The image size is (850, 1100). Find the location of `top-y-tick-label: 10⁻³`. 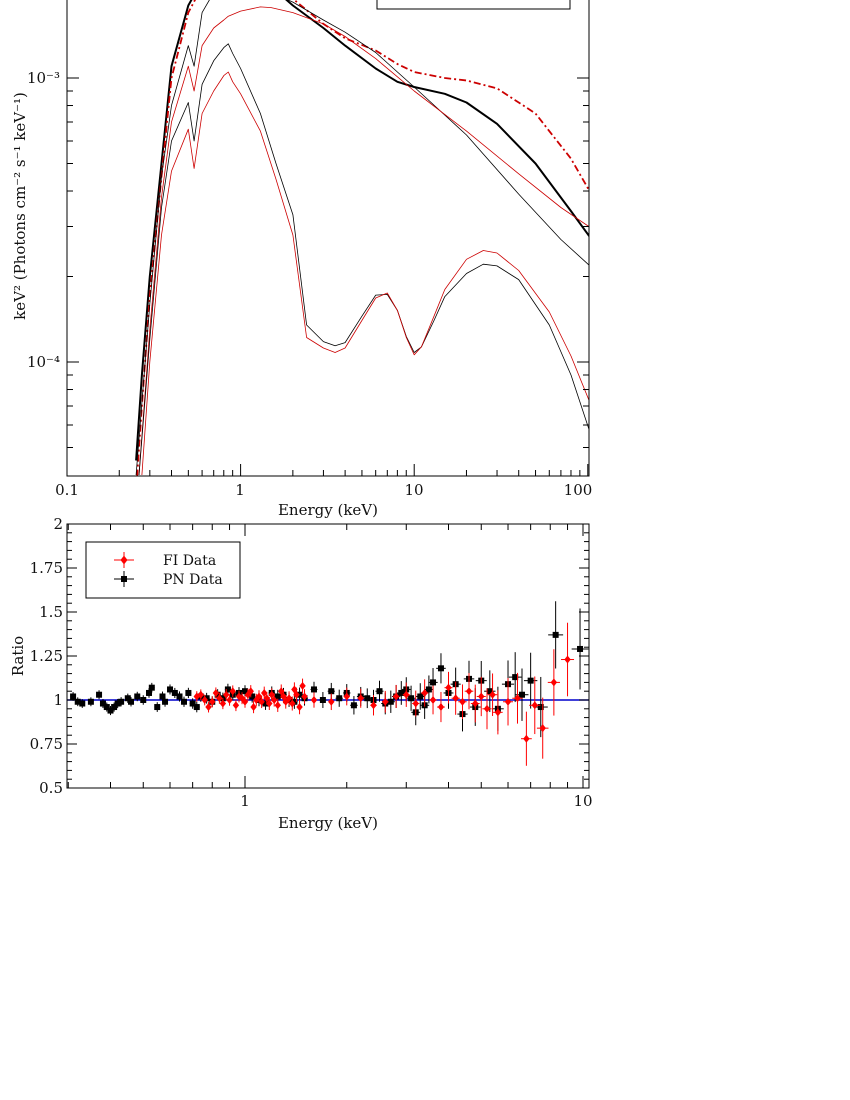

top-y-tick-label: 10⁻³ is located at coordinates (43, 78).